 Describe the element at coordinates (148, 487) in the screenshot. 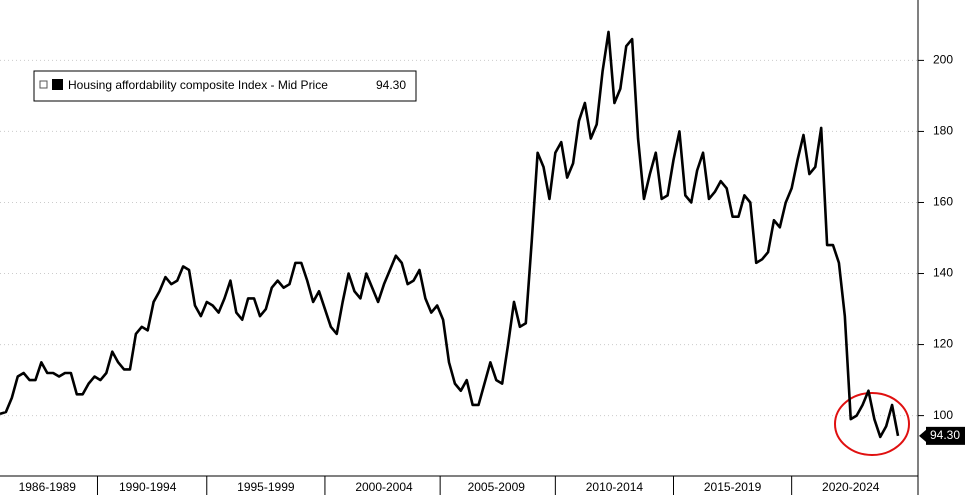

I see `x-tick-label: 1990-1994` at that location.